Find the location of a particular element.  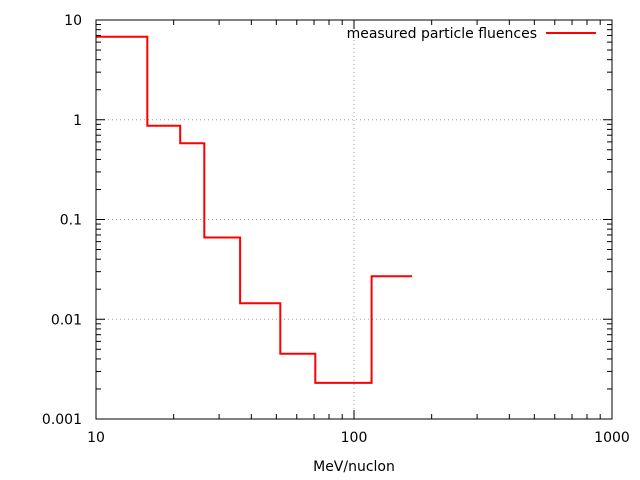

y-tick-label: 0.01 is located at coordinates (66, 320).